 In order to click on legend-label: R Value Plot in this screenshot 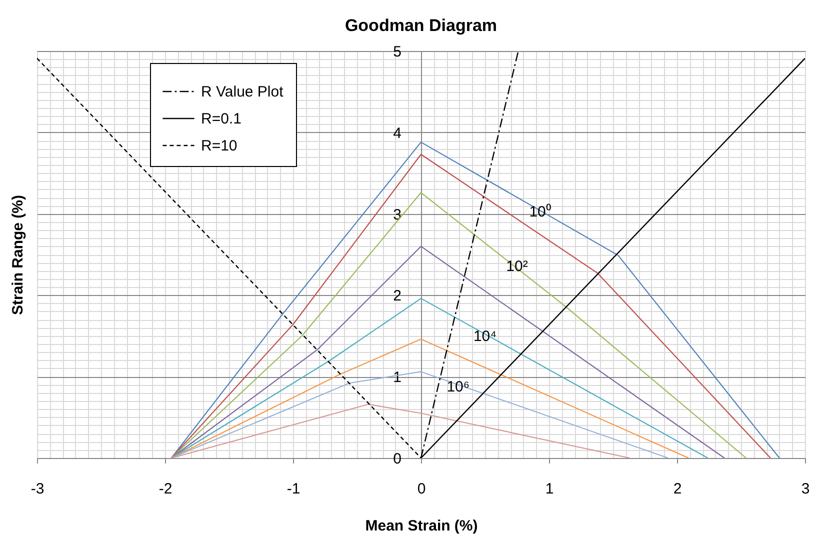, I will do `click(242, 92)`.